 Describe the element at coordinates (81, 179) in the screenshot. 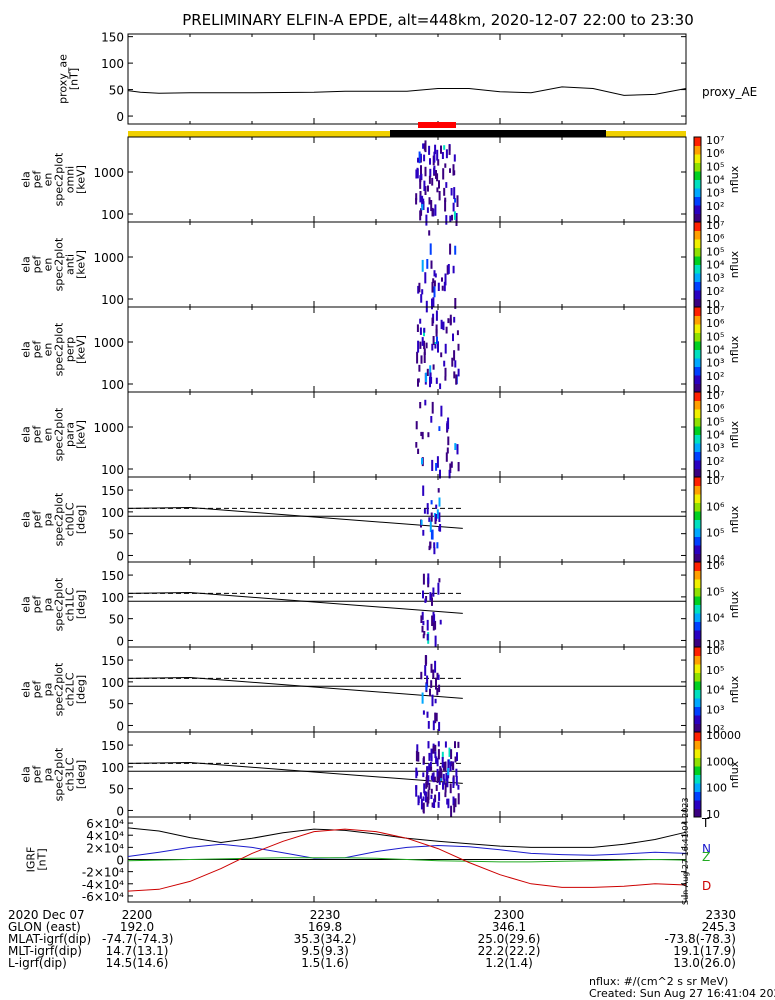

I see `en_omni-ylabel-line: [keV]` at that location.